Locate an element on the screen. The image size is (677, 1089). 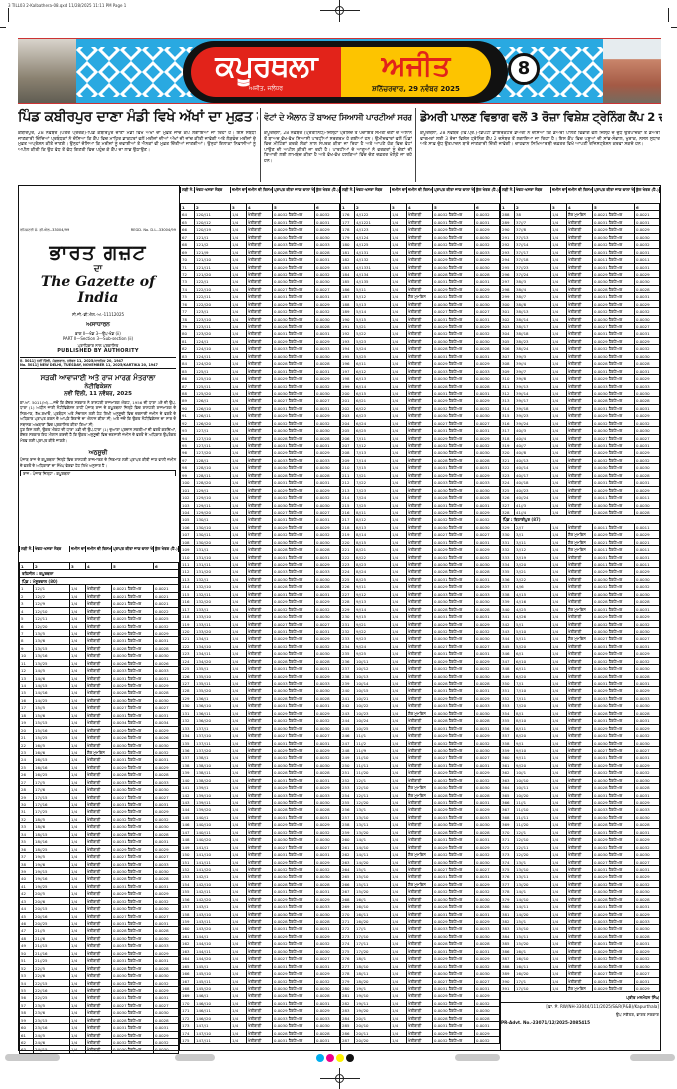
table-header-cell: ਜ਼ਮੀਨ ਦੀ ਕਿਸਮ is located at coordinates (579, 190).